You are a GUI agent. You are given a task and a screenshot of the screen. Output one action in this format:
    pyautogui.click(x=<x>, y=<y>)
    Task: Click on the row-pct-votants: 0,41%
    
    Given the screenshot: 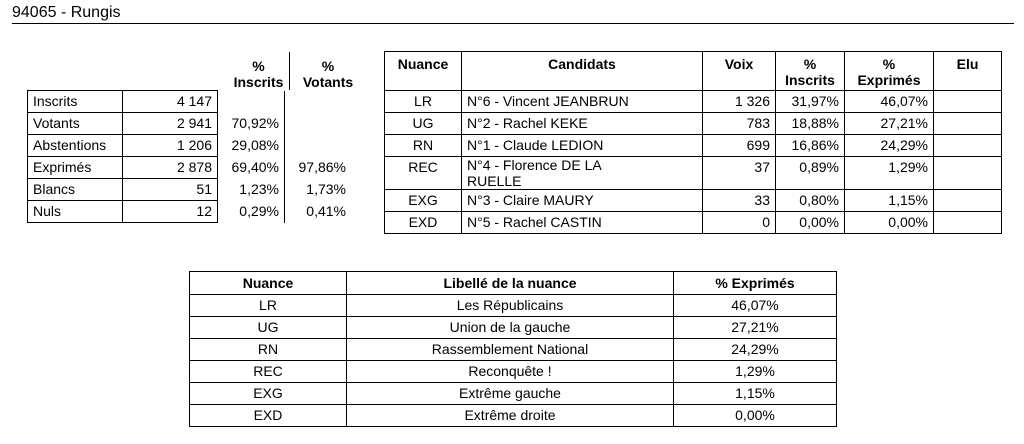 What is the action you would take?
    pyautogui.click(x=317, y=211)
    